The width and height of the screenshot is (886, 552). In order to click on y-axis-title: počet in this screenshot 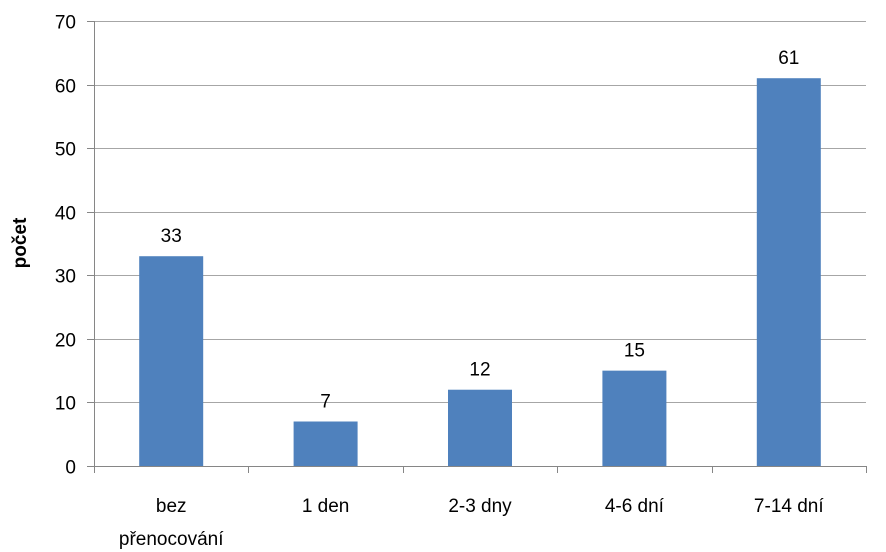, I will do `click(20, 242)`.